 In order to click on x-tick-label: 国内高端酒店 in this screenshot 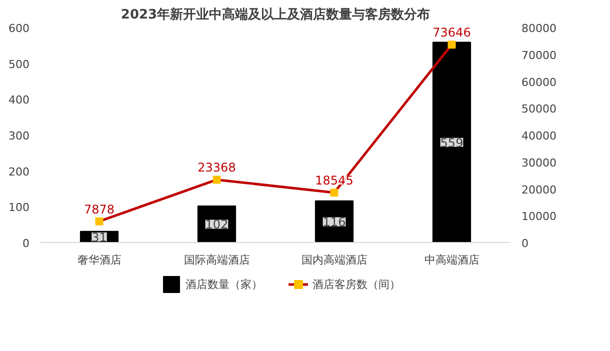, I will do `click(334, 260)`.